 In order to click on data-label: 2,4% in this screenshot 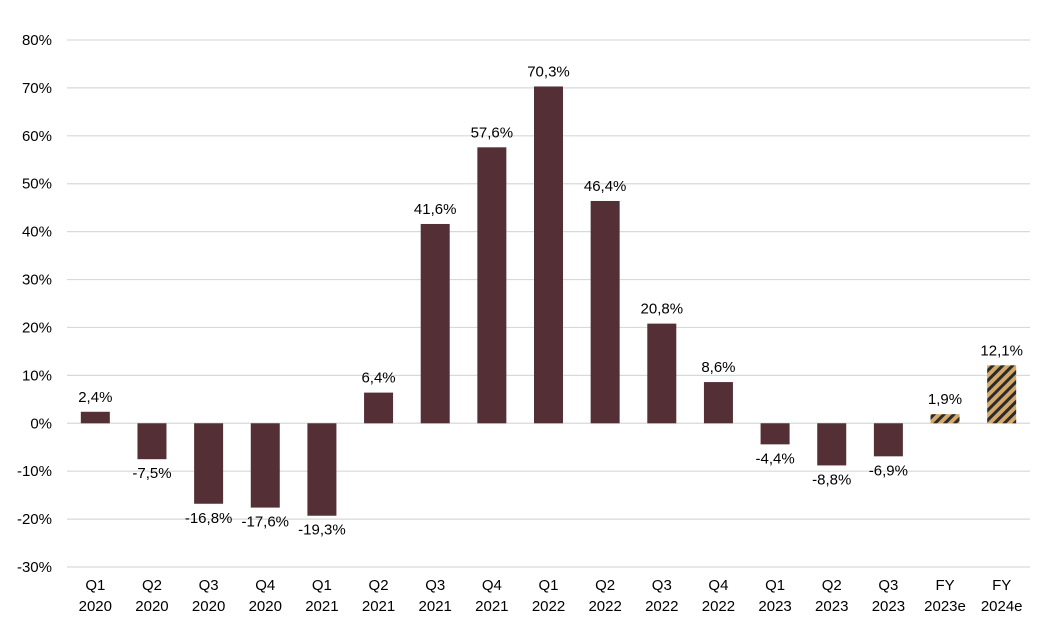, I will do `click(95, 397)`.